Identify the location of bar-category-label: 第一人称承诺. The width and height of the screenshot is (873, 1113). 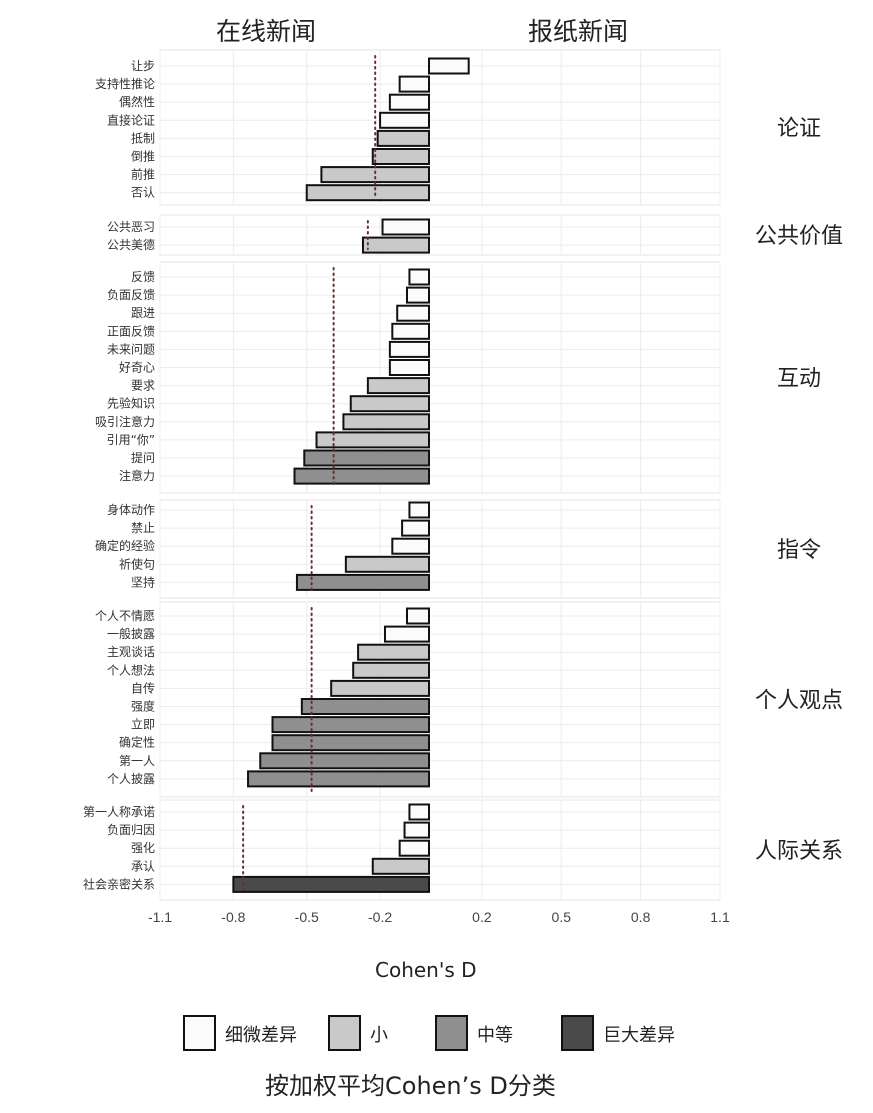
(119, 812).